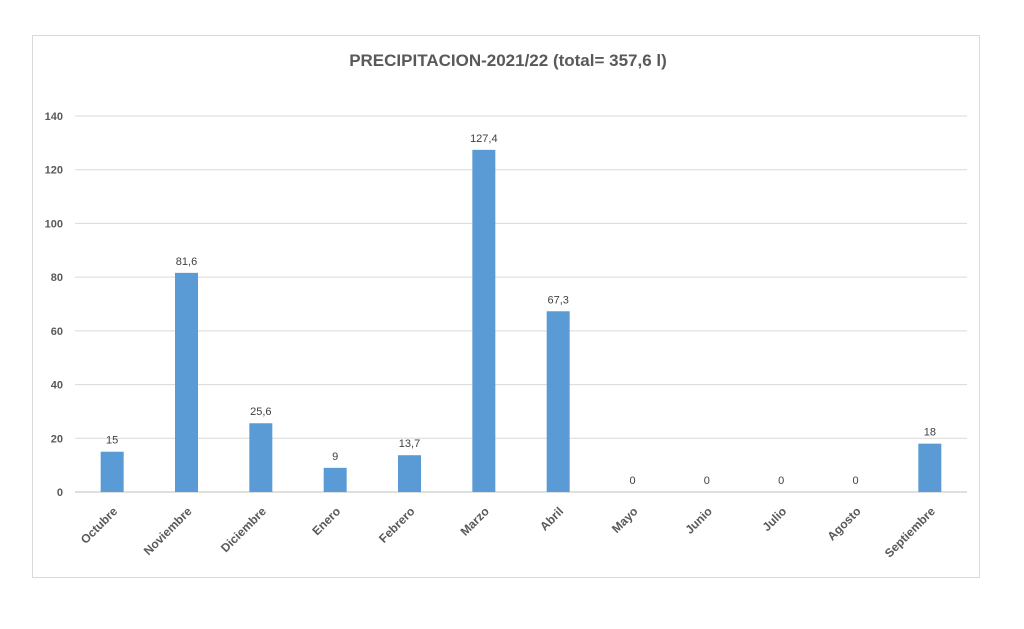  Describe the element at coordinates (335, 457) in the screenshot. I see `data-label: 9` at that location.